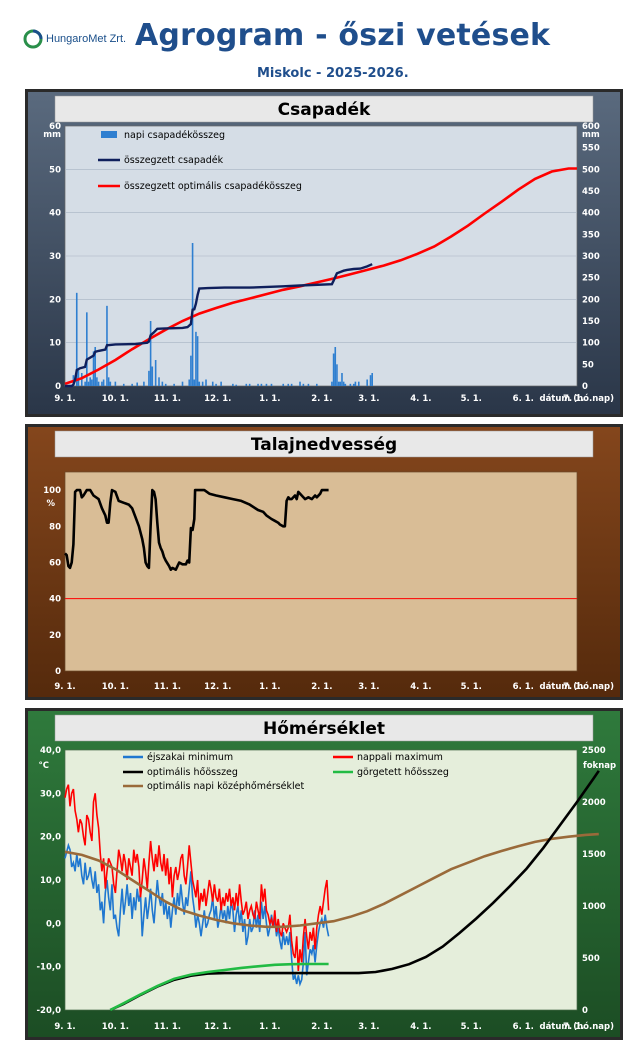  Describe the element at coordinates (55, 636) in the screenshot. I see `y-tick-label: 20` at that location.